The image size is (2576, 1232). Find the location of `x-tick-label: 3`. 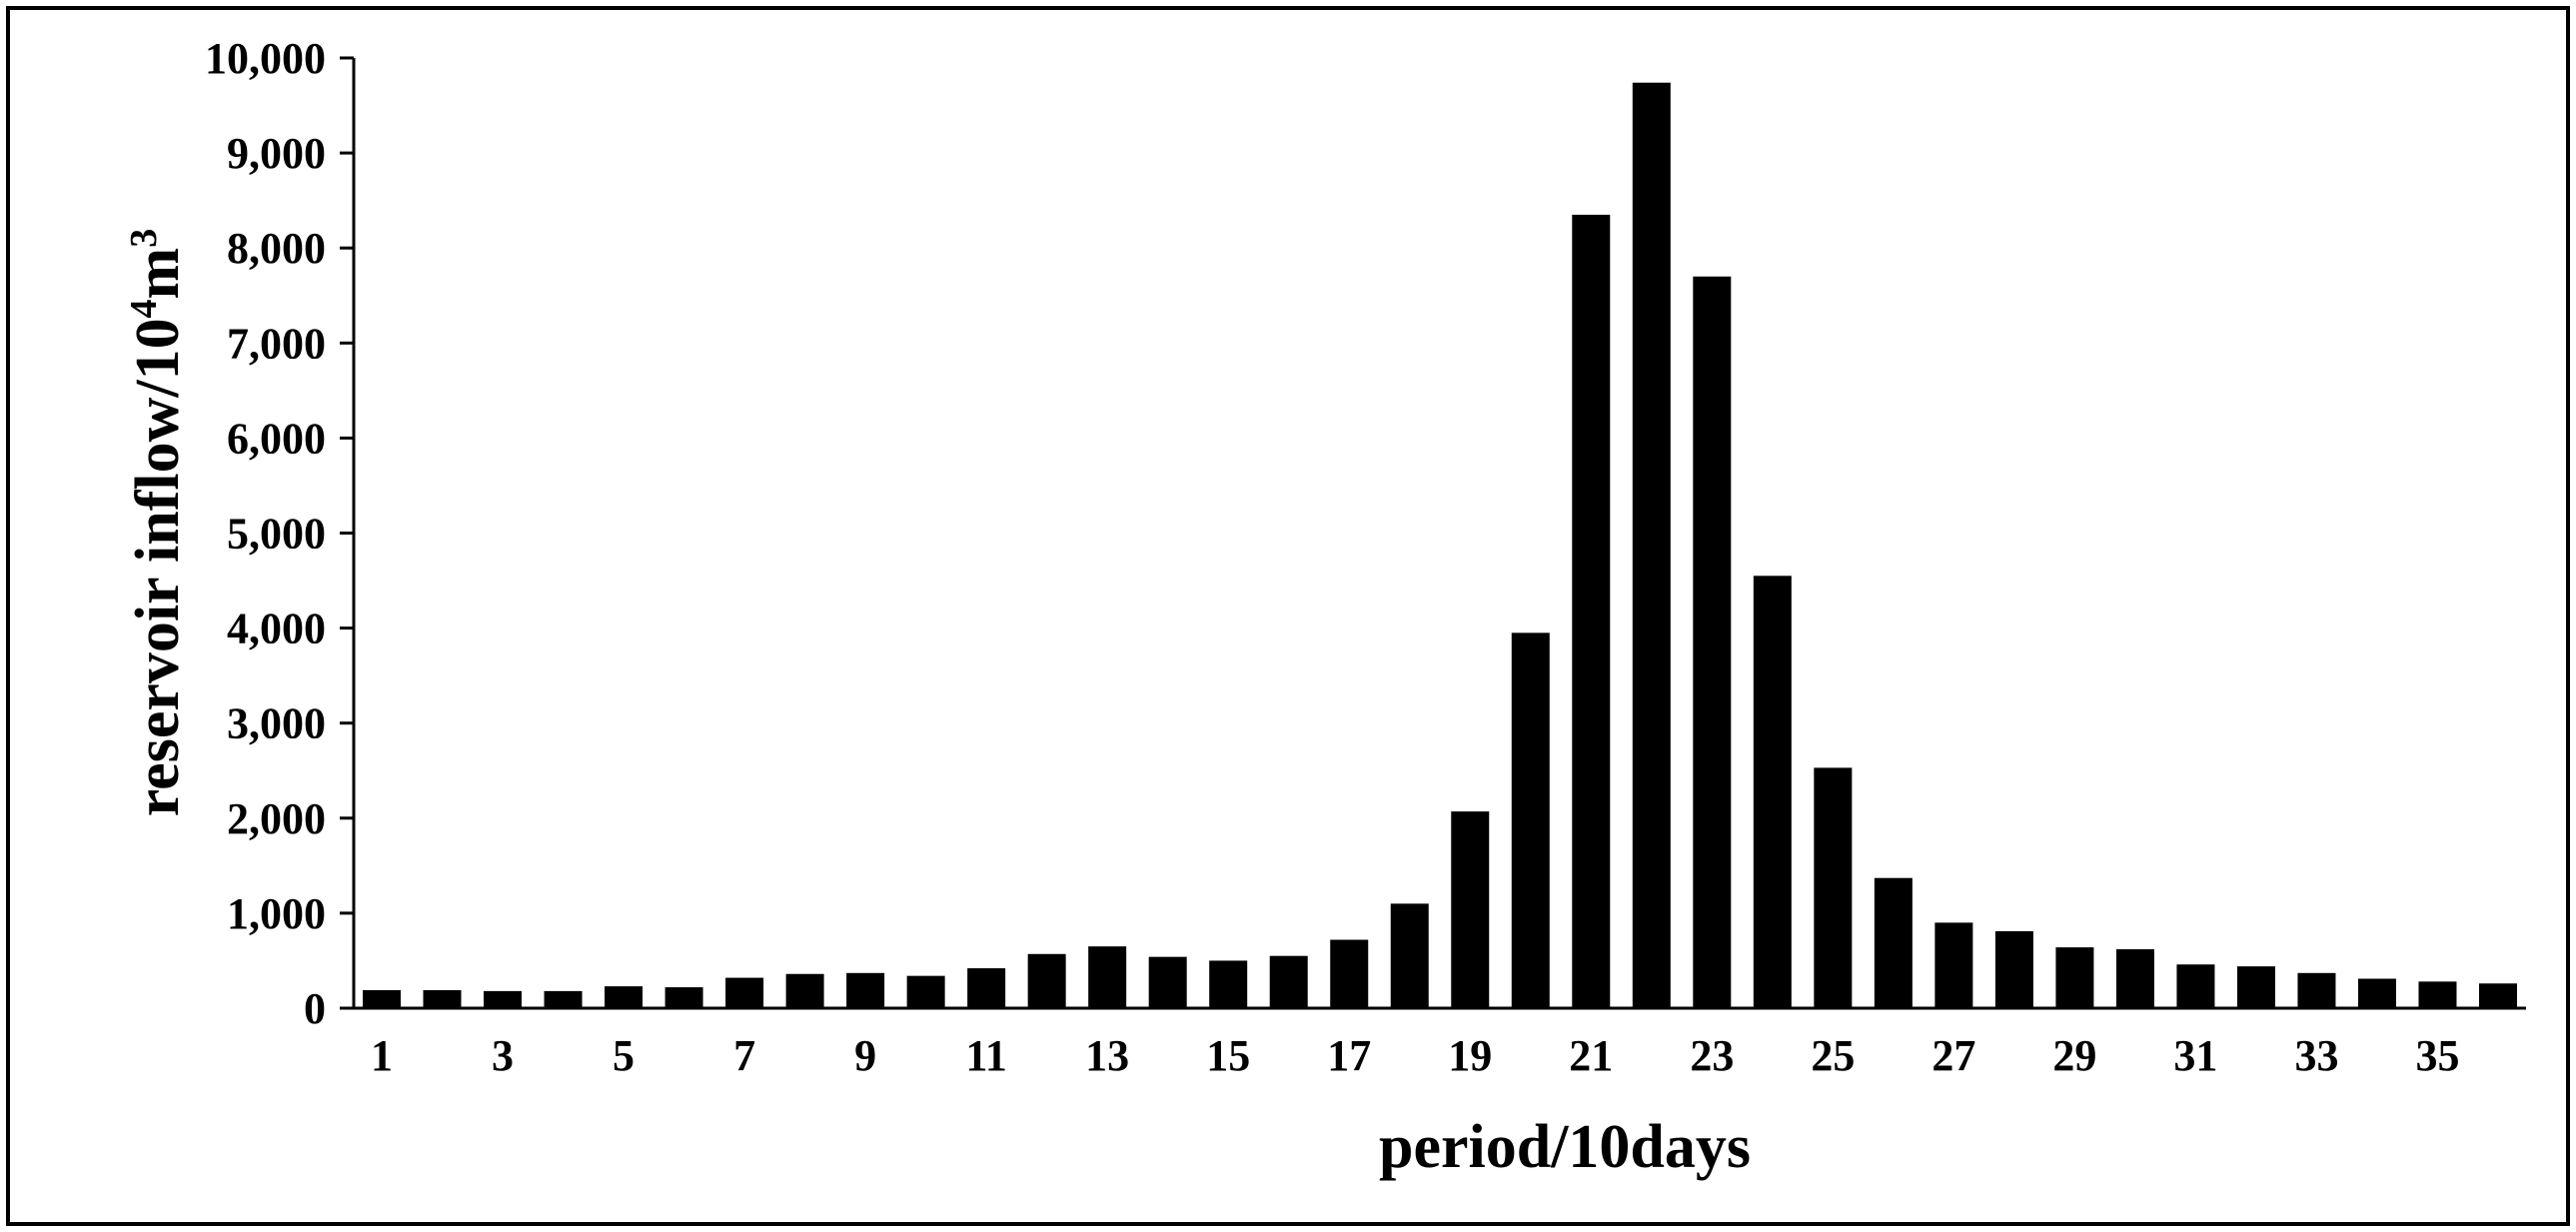

x-tick-label: 3 is located at coordinates (503, 1055).